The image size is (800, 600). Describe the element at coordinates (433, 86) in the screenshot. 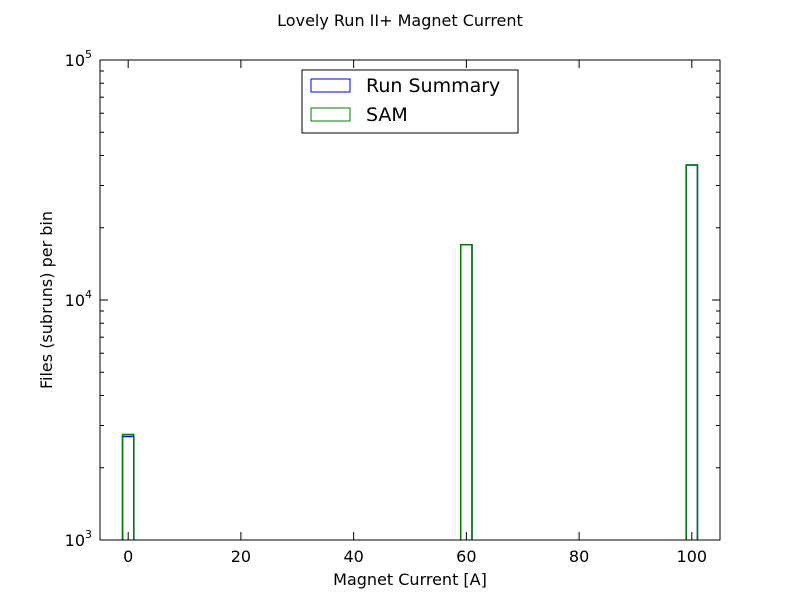

I see `legend-label-run-summary: Run Summary` at that location.